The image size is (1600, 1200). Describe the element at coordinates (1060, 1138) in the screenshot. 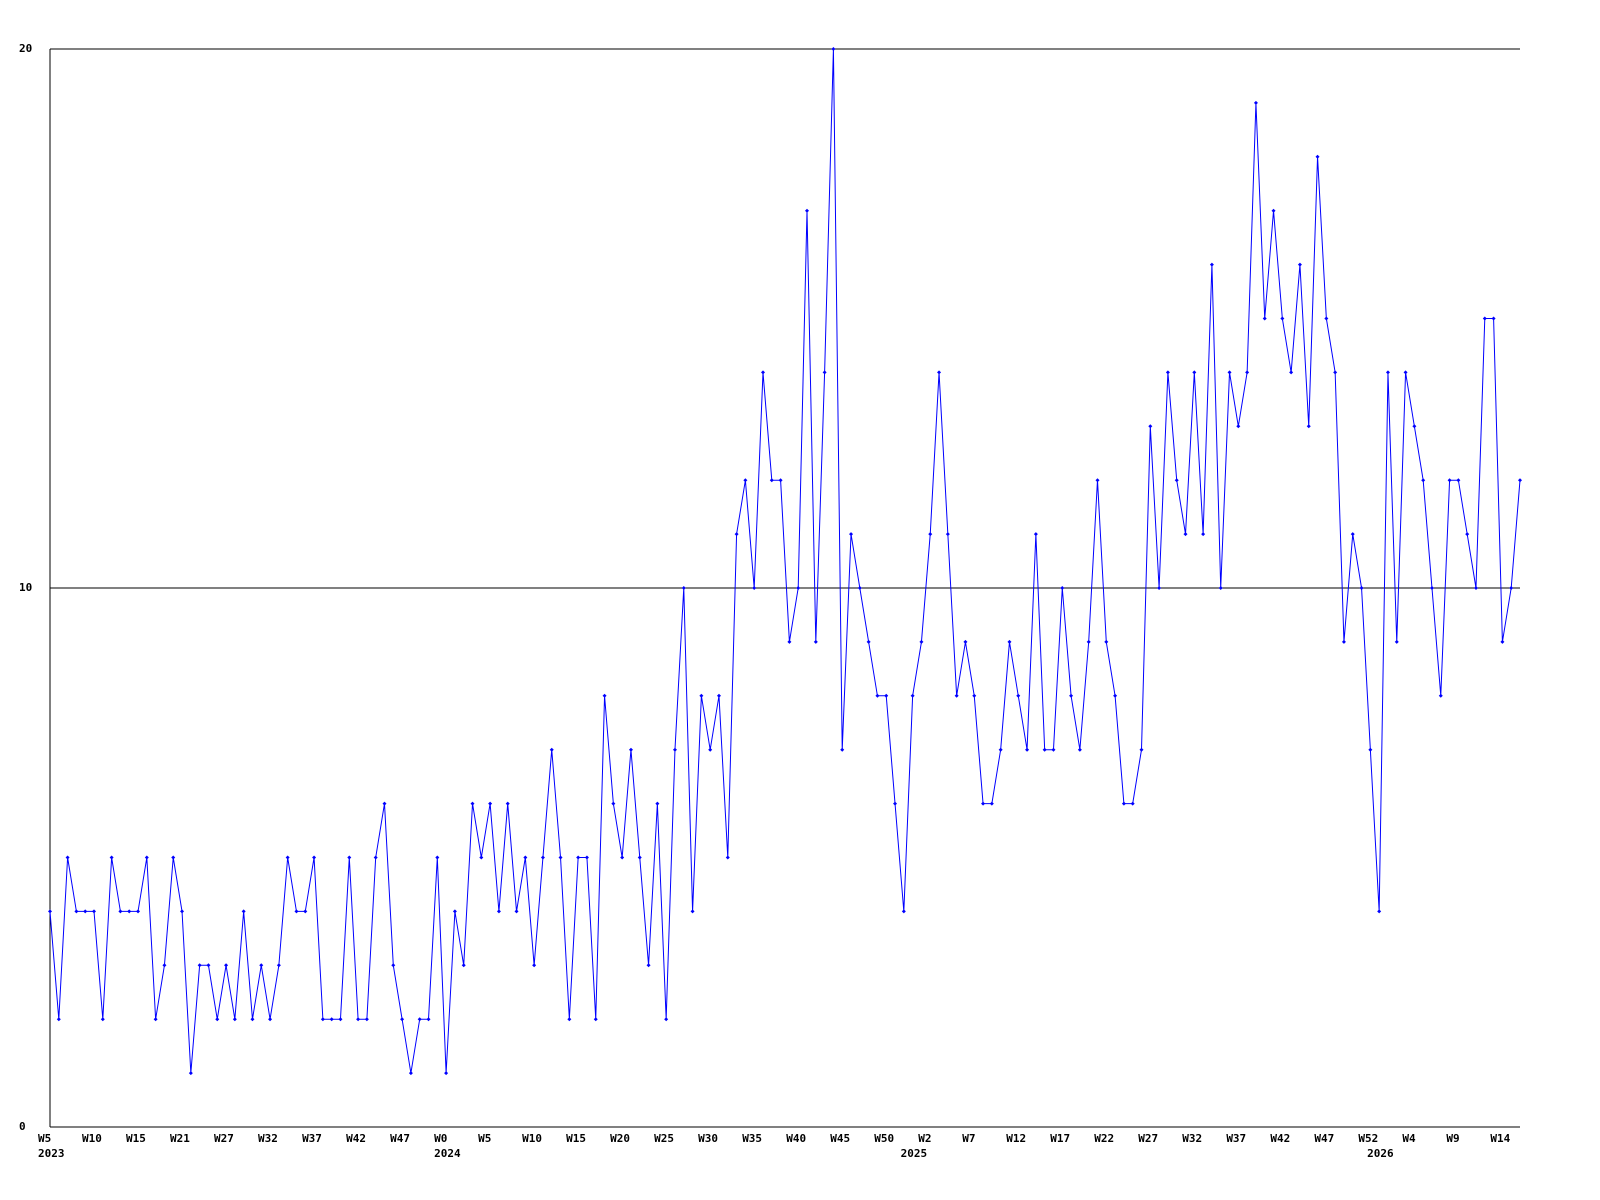

I see `x-tick-label: W17` at that location.